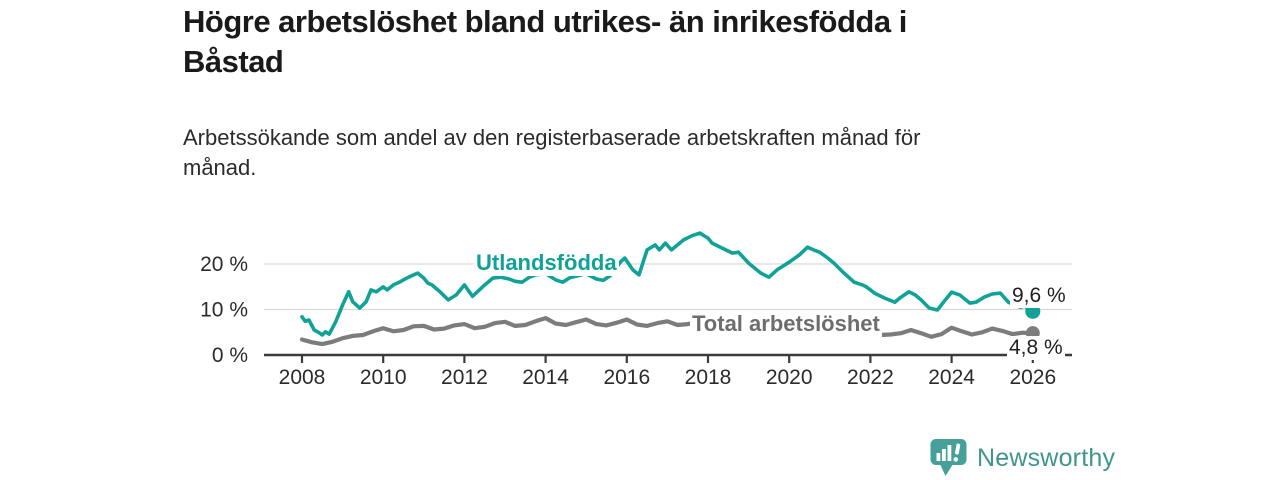  Describe the element at coordinates (948, 457) in the screenshot. I see `bar-chart-speech-bubble-icon` at that location.